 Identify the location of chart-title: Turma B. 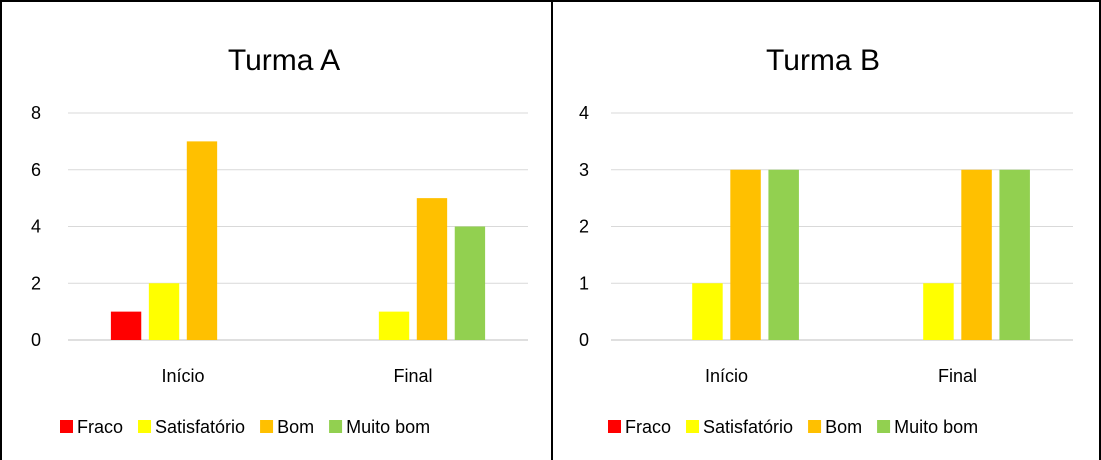
(823, 60).